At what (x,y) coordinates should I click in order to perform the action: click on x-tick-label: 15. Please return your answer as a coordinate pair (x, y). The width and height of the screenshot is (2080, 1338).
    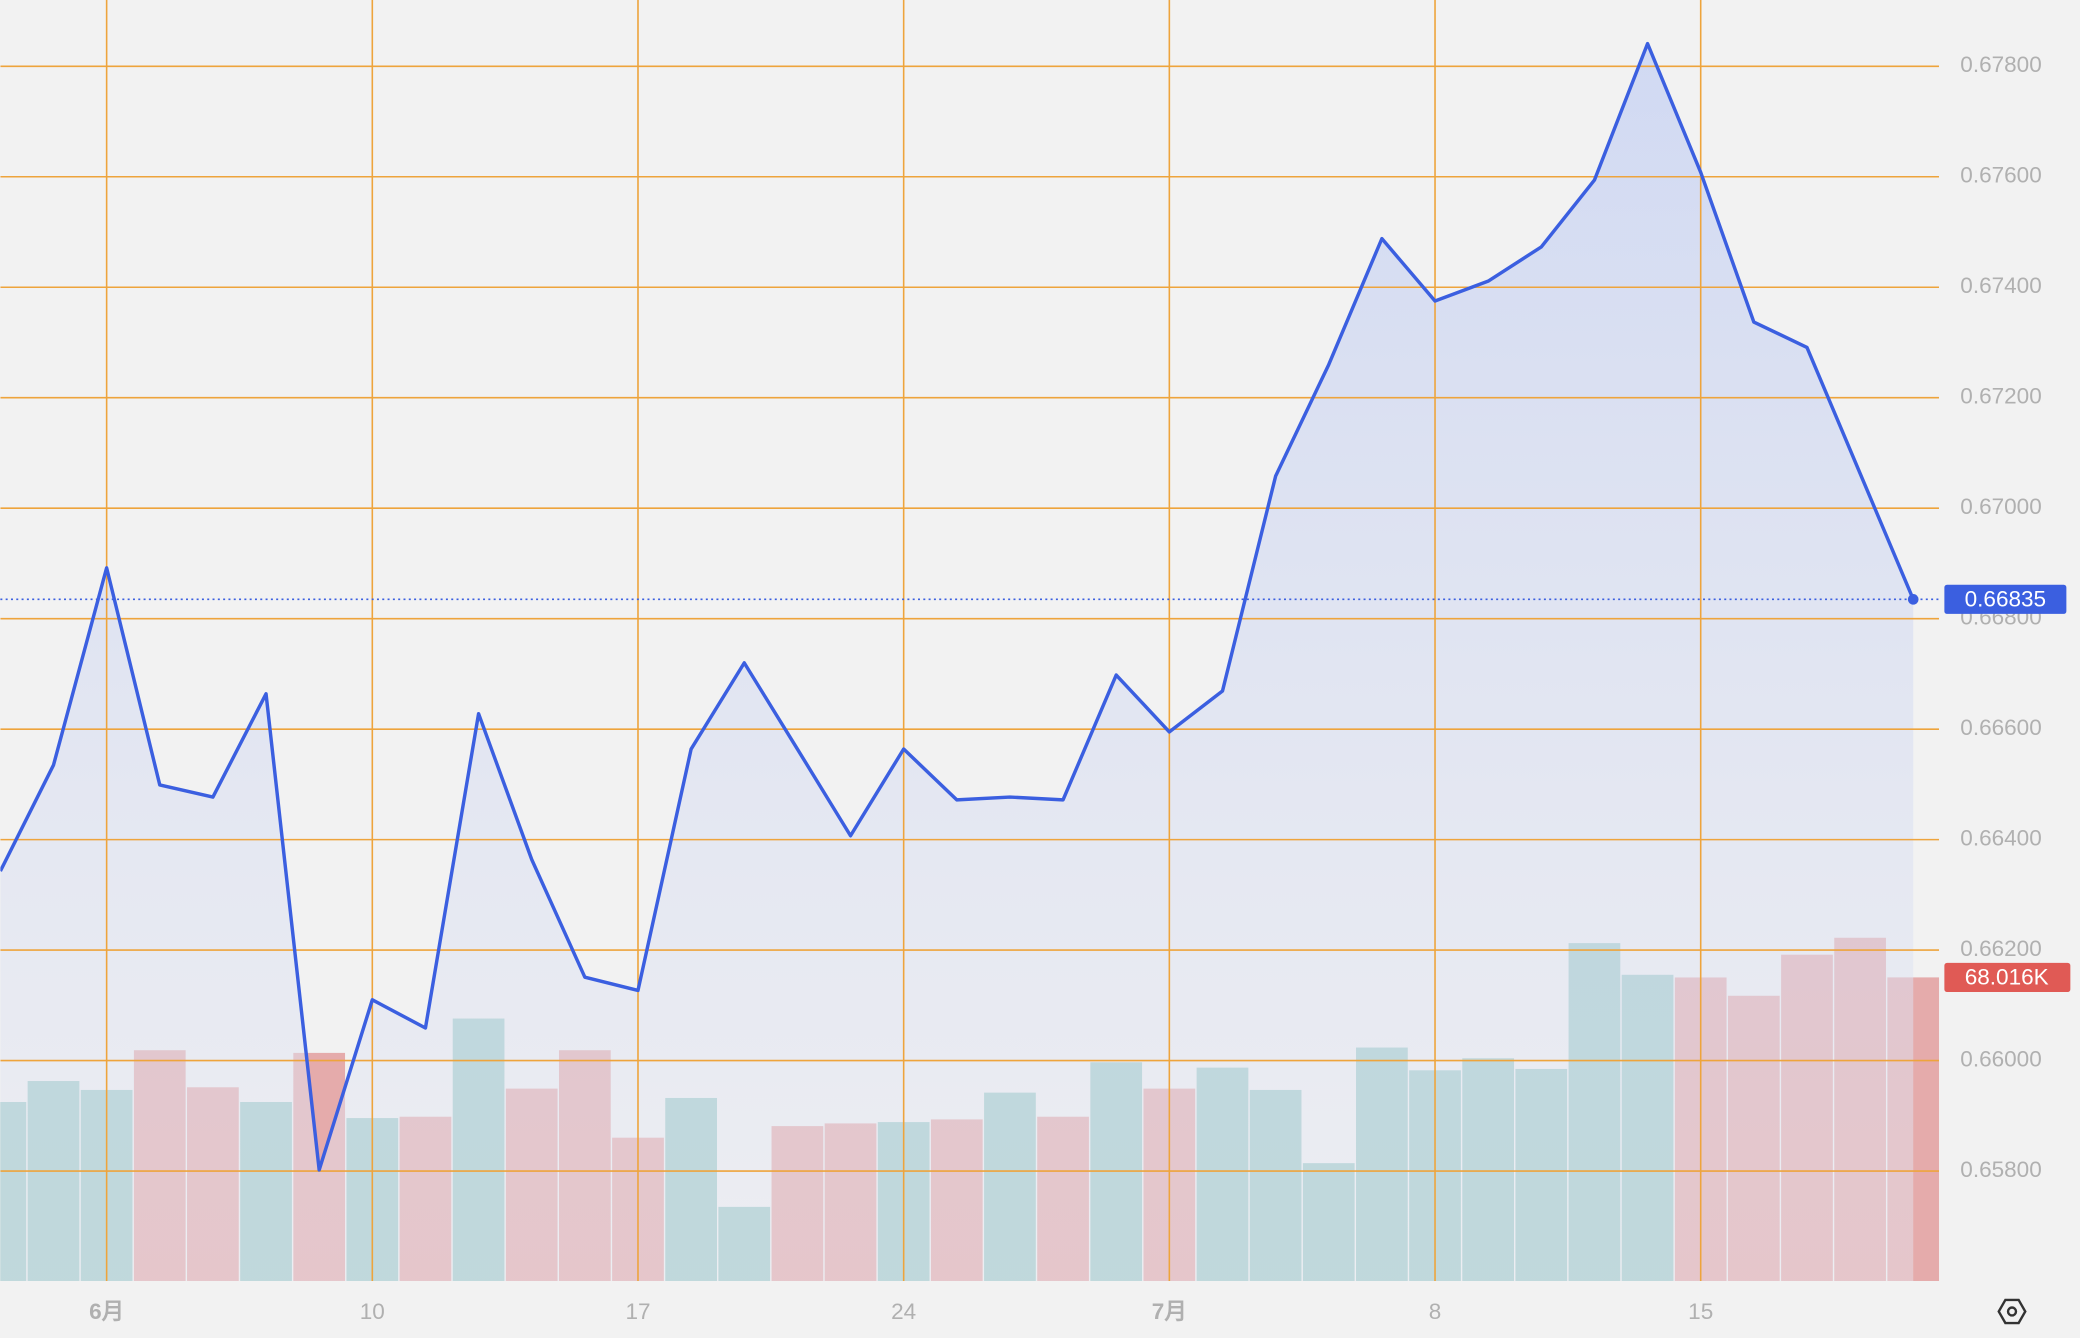
    Looking at the image, I should click on (1700, 1311).